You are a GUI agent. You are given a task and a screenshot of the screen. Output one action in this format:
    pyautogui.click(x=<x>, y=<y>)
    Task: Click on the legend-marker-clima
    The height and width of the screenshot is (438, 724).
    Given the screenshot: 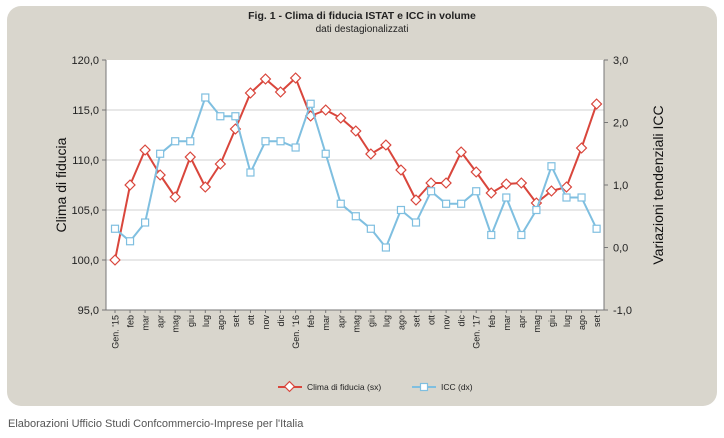 What is the action you would take?
    pyautogui.click(x=289, y=386)
    